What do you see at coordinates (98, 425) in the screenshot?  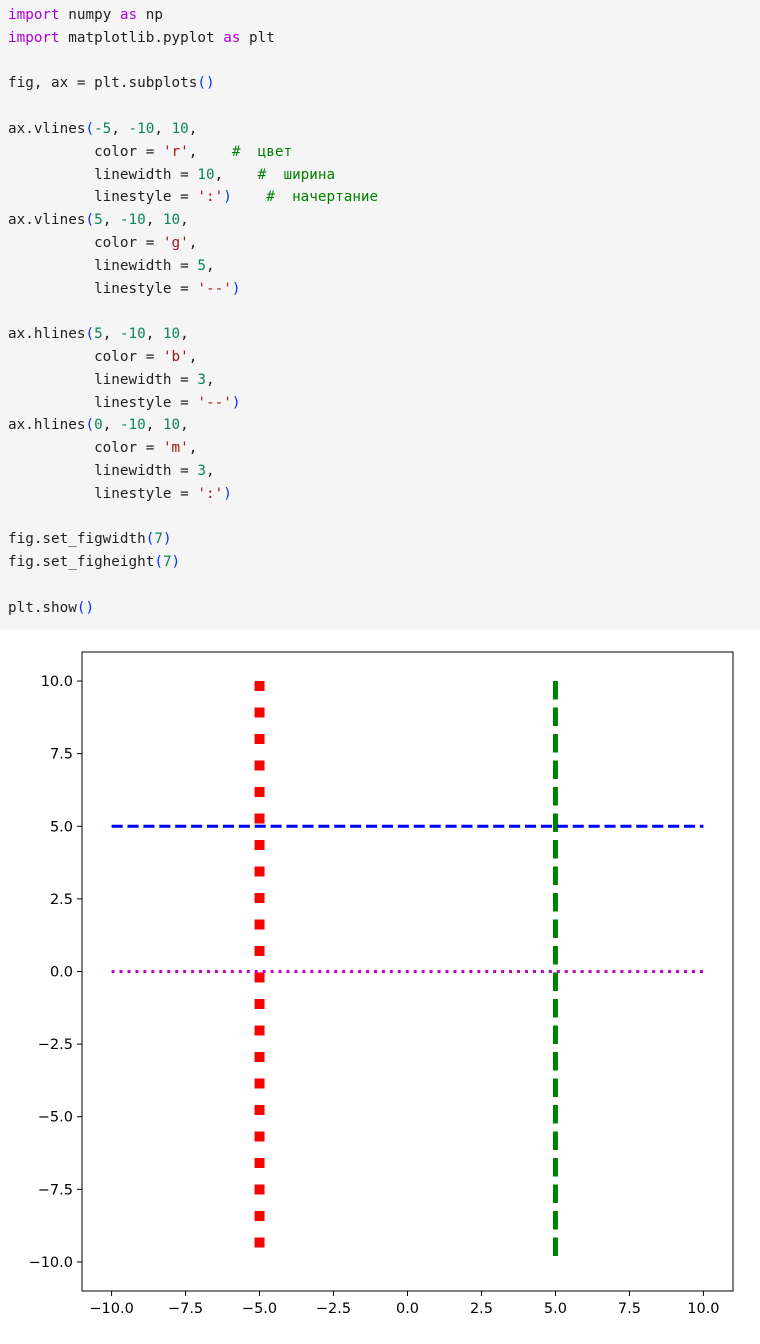 I see `code-token: 0` at bounding box center [98, 425].